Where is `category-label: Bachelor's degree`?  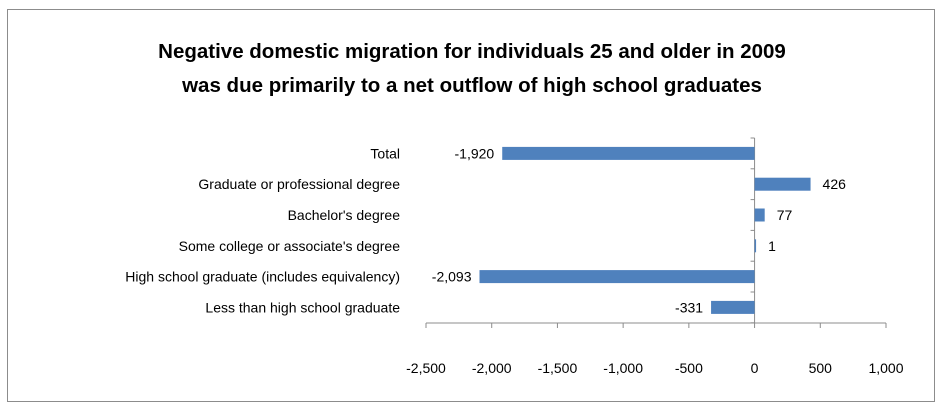 category-label: Bachelor's degree is located at coordinates (344, 215).